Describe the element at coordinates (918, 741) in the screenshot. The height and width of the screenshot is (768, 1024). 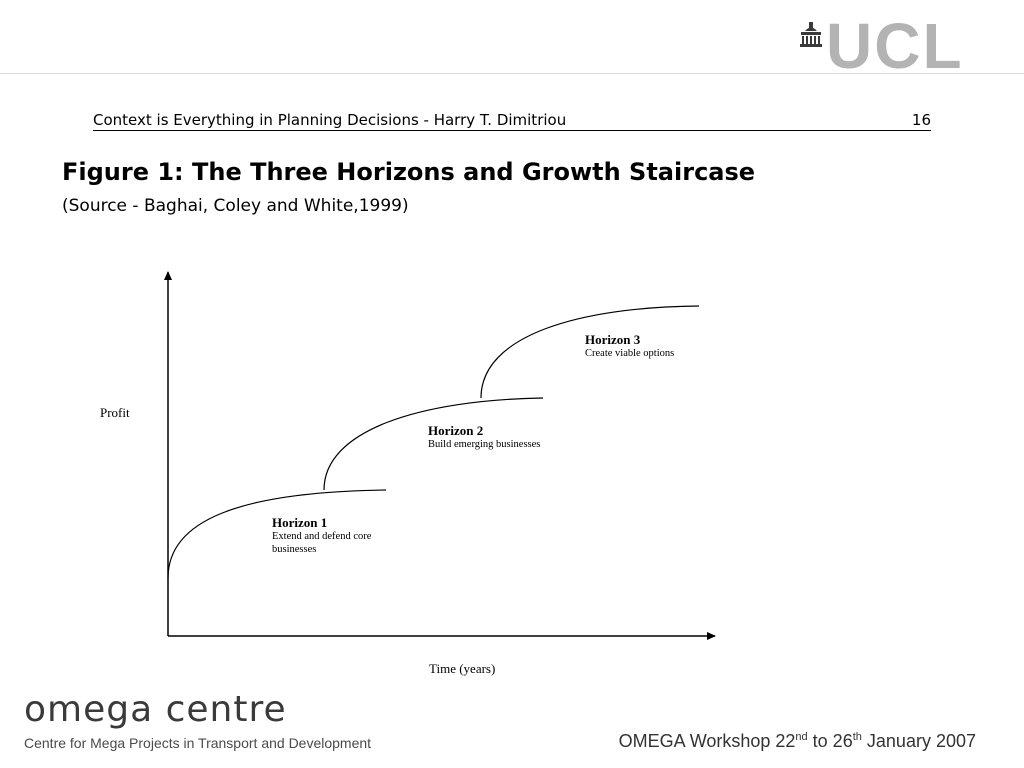
I see `workshop-suffix: January 2007` at that location.